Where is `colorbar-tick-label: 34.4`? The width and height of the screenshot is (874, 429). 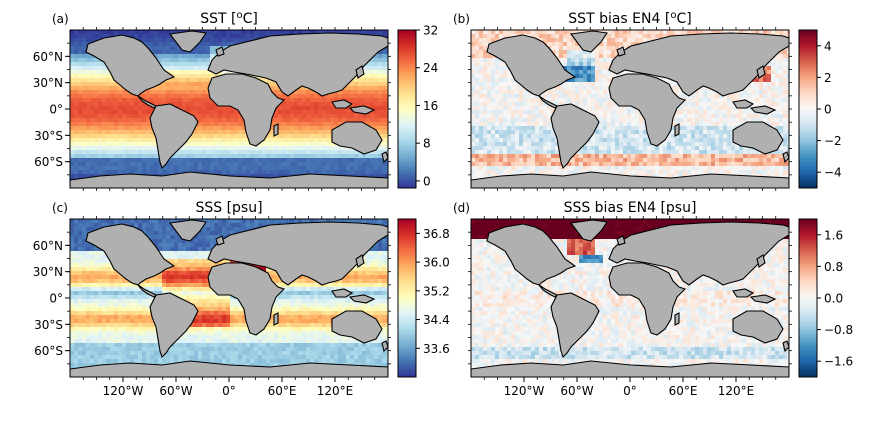 colorbar-tick-label: 34.4 is located at coordinates (436, 320).